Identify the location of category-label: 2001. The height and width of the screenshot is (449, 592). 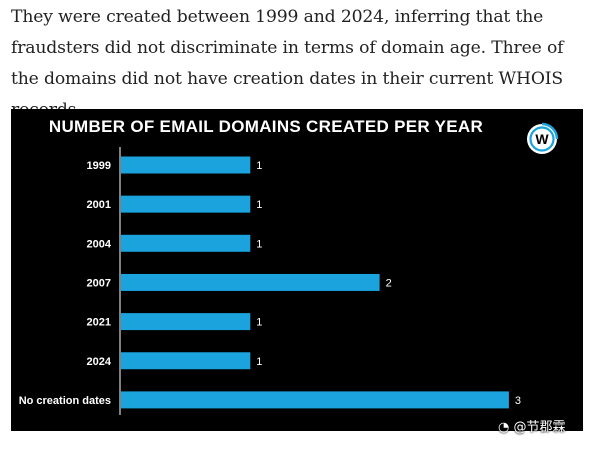
(99, 205).